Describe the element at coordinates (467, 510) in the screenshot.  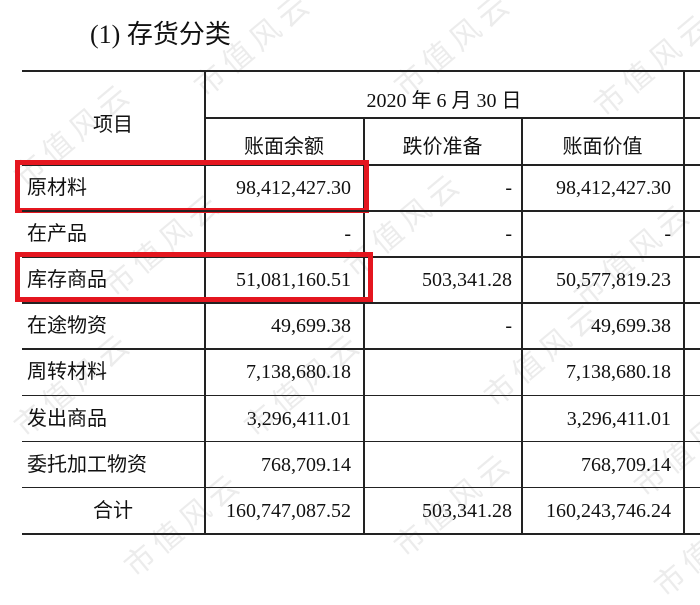
I see `total-provision: 503,341.28` at that location.